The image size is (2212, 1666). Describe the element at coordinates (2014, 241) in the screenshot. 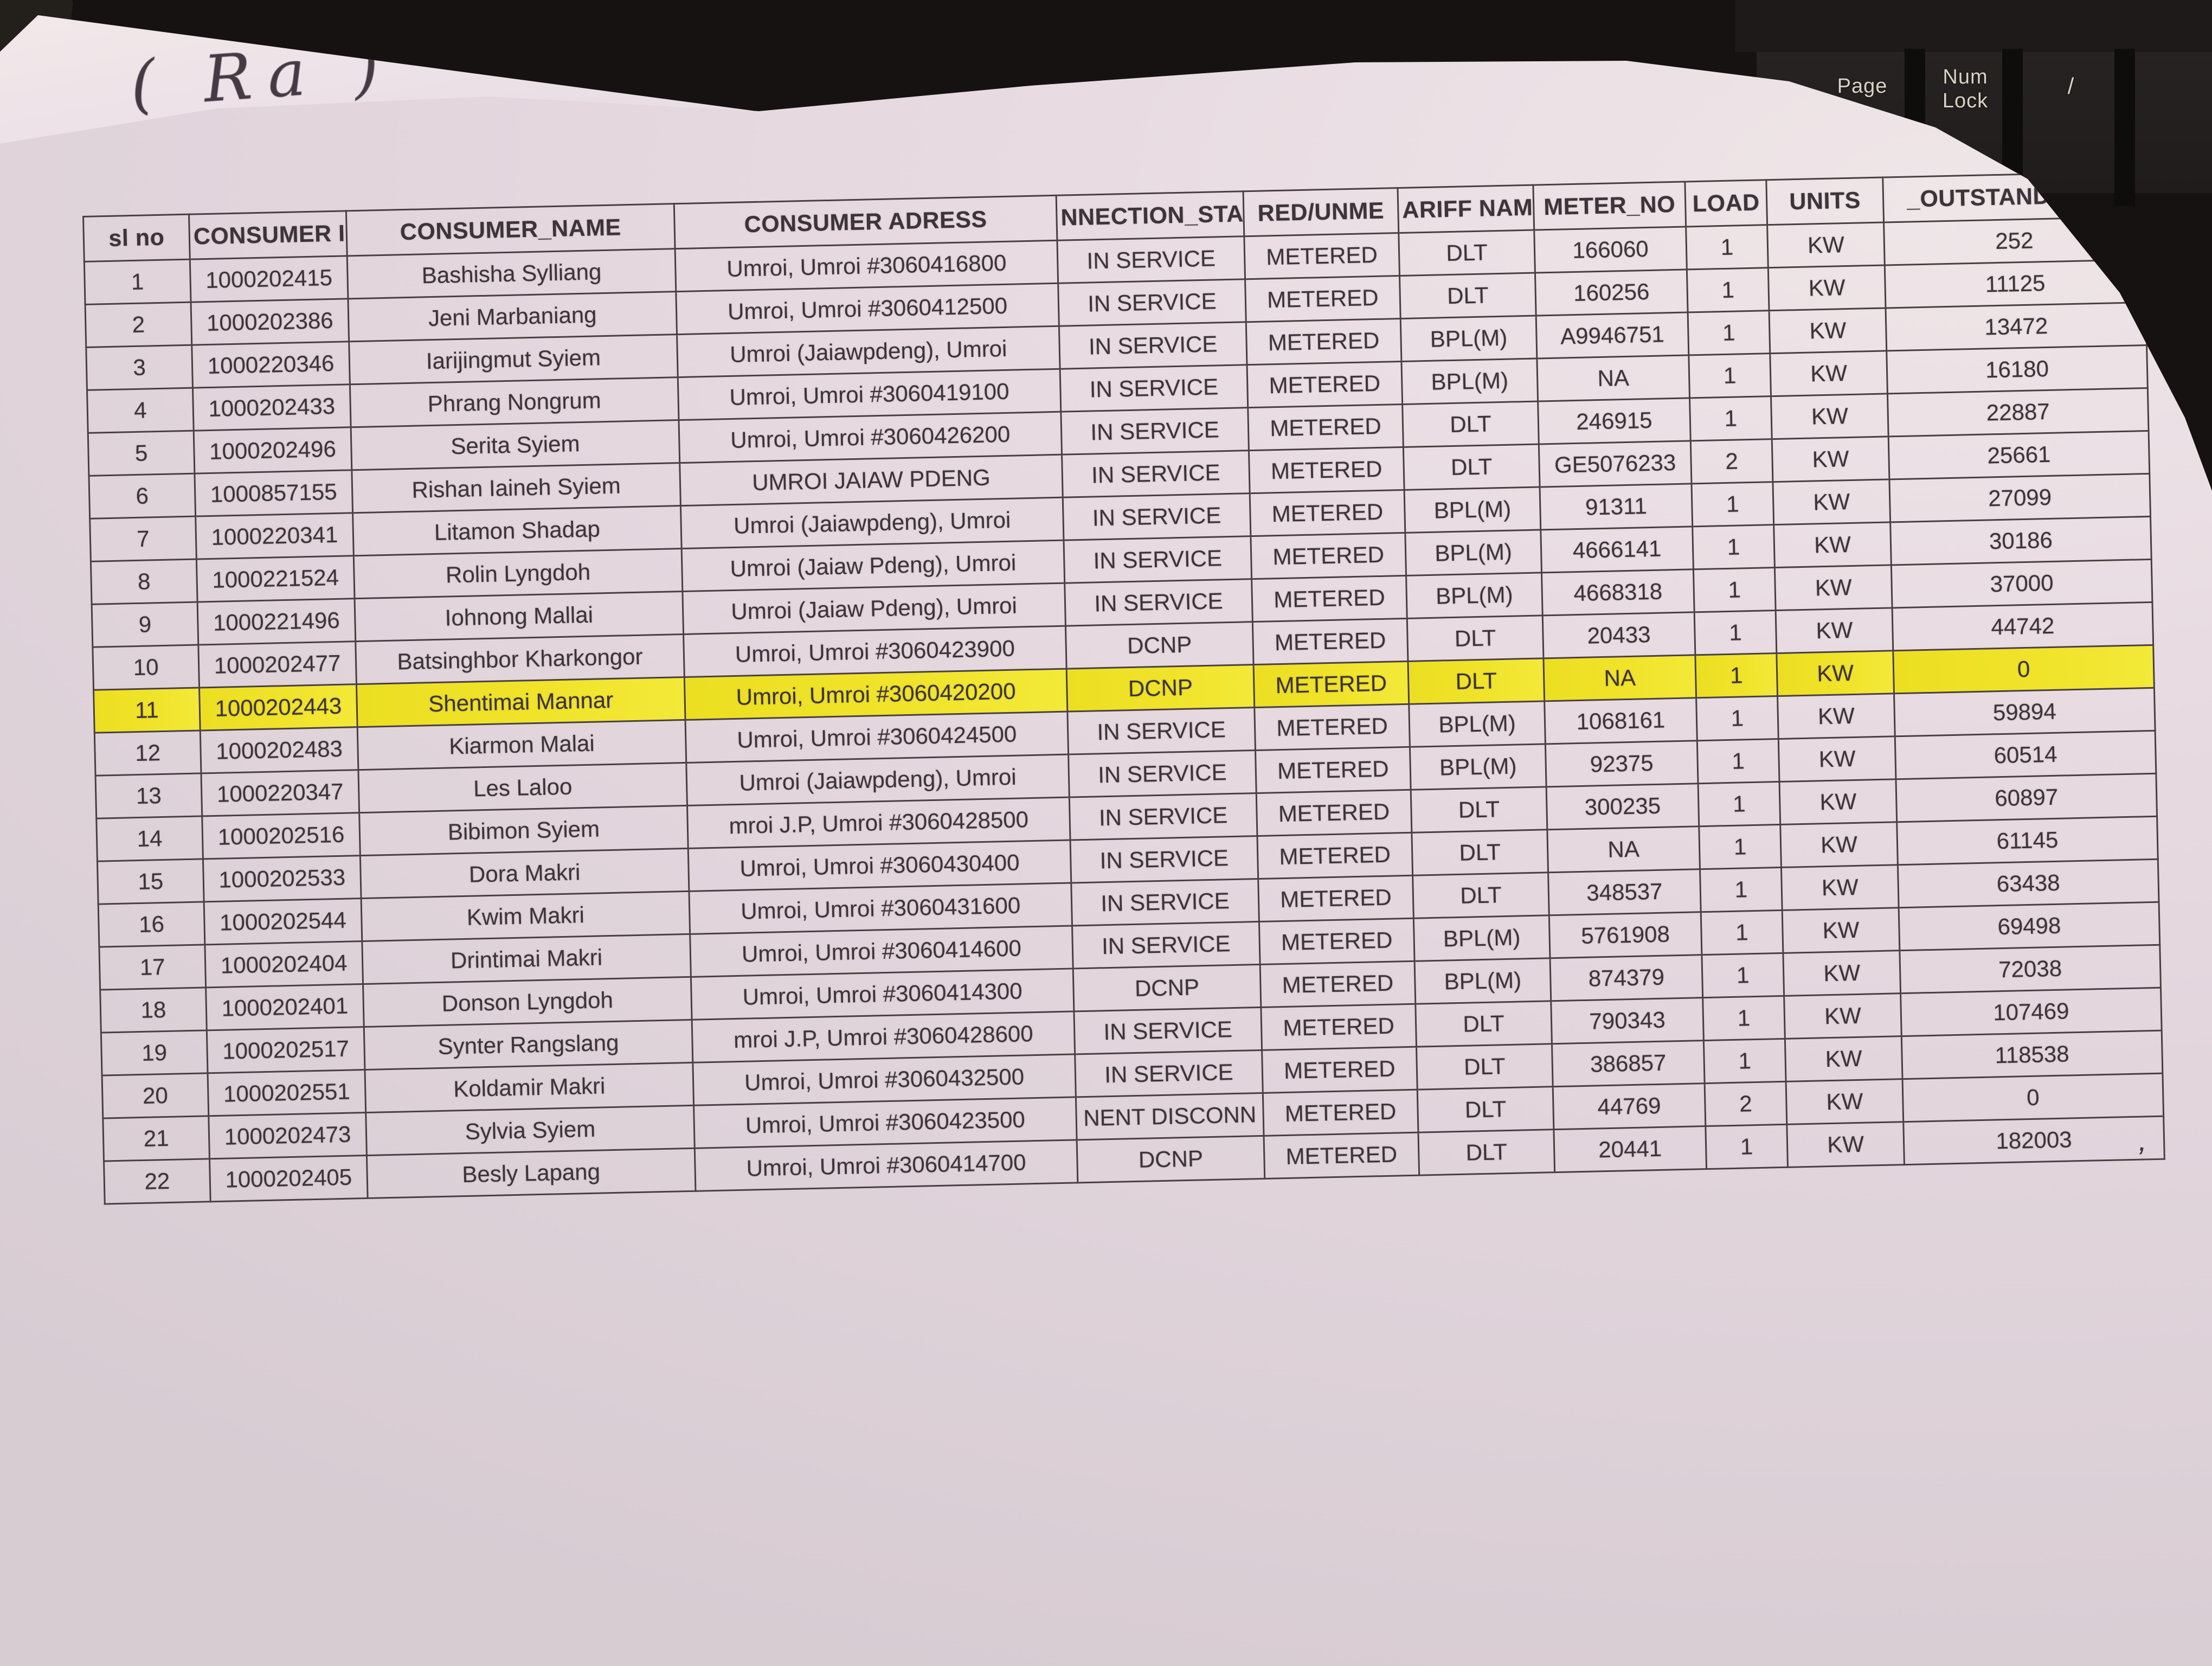

I see `table-cell: 252` at that location.